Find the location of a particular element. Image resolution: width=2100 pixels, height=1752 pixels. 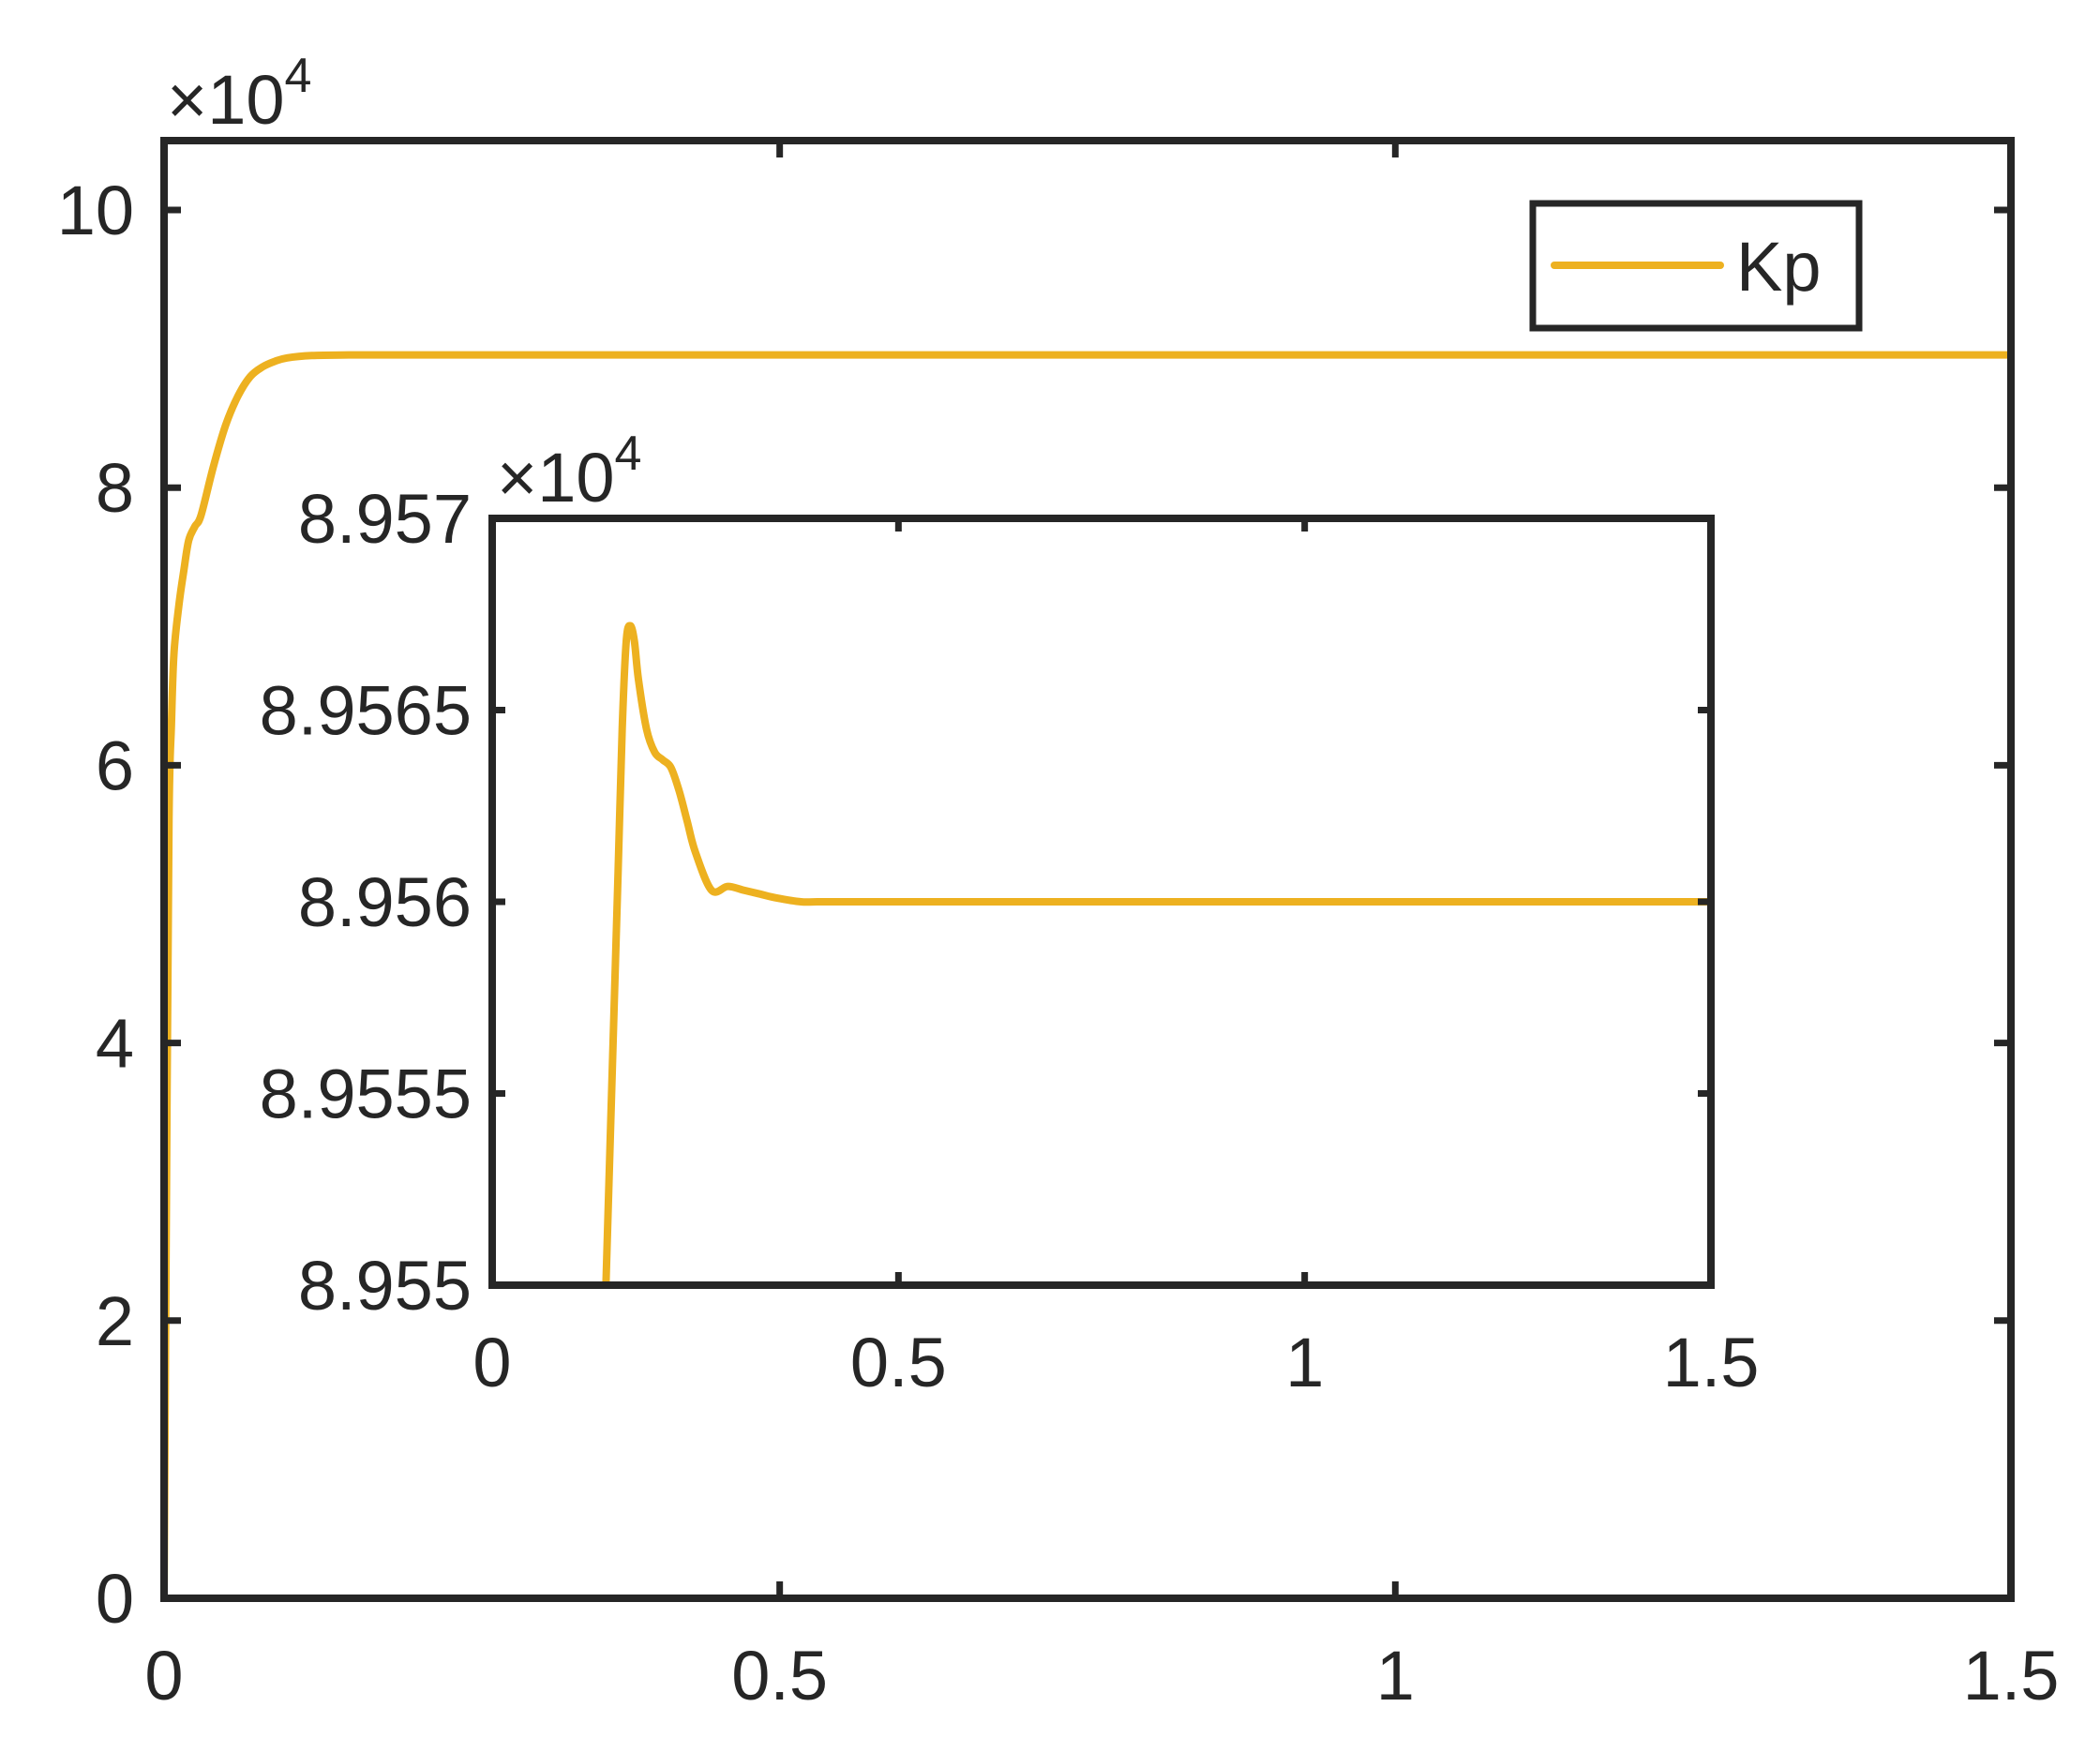

legend-label-kp: Kp is located at coordinates (1779, 267).